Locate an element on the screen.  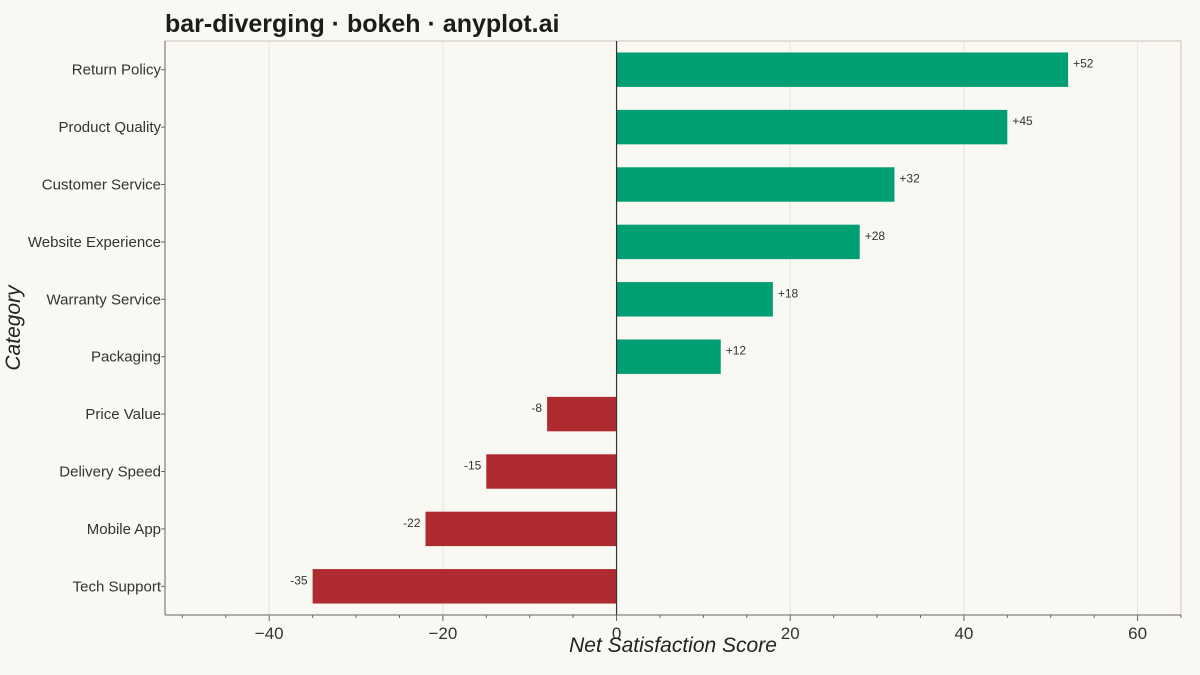
bar-value-label: +28 is located at coordinates (875, 236).